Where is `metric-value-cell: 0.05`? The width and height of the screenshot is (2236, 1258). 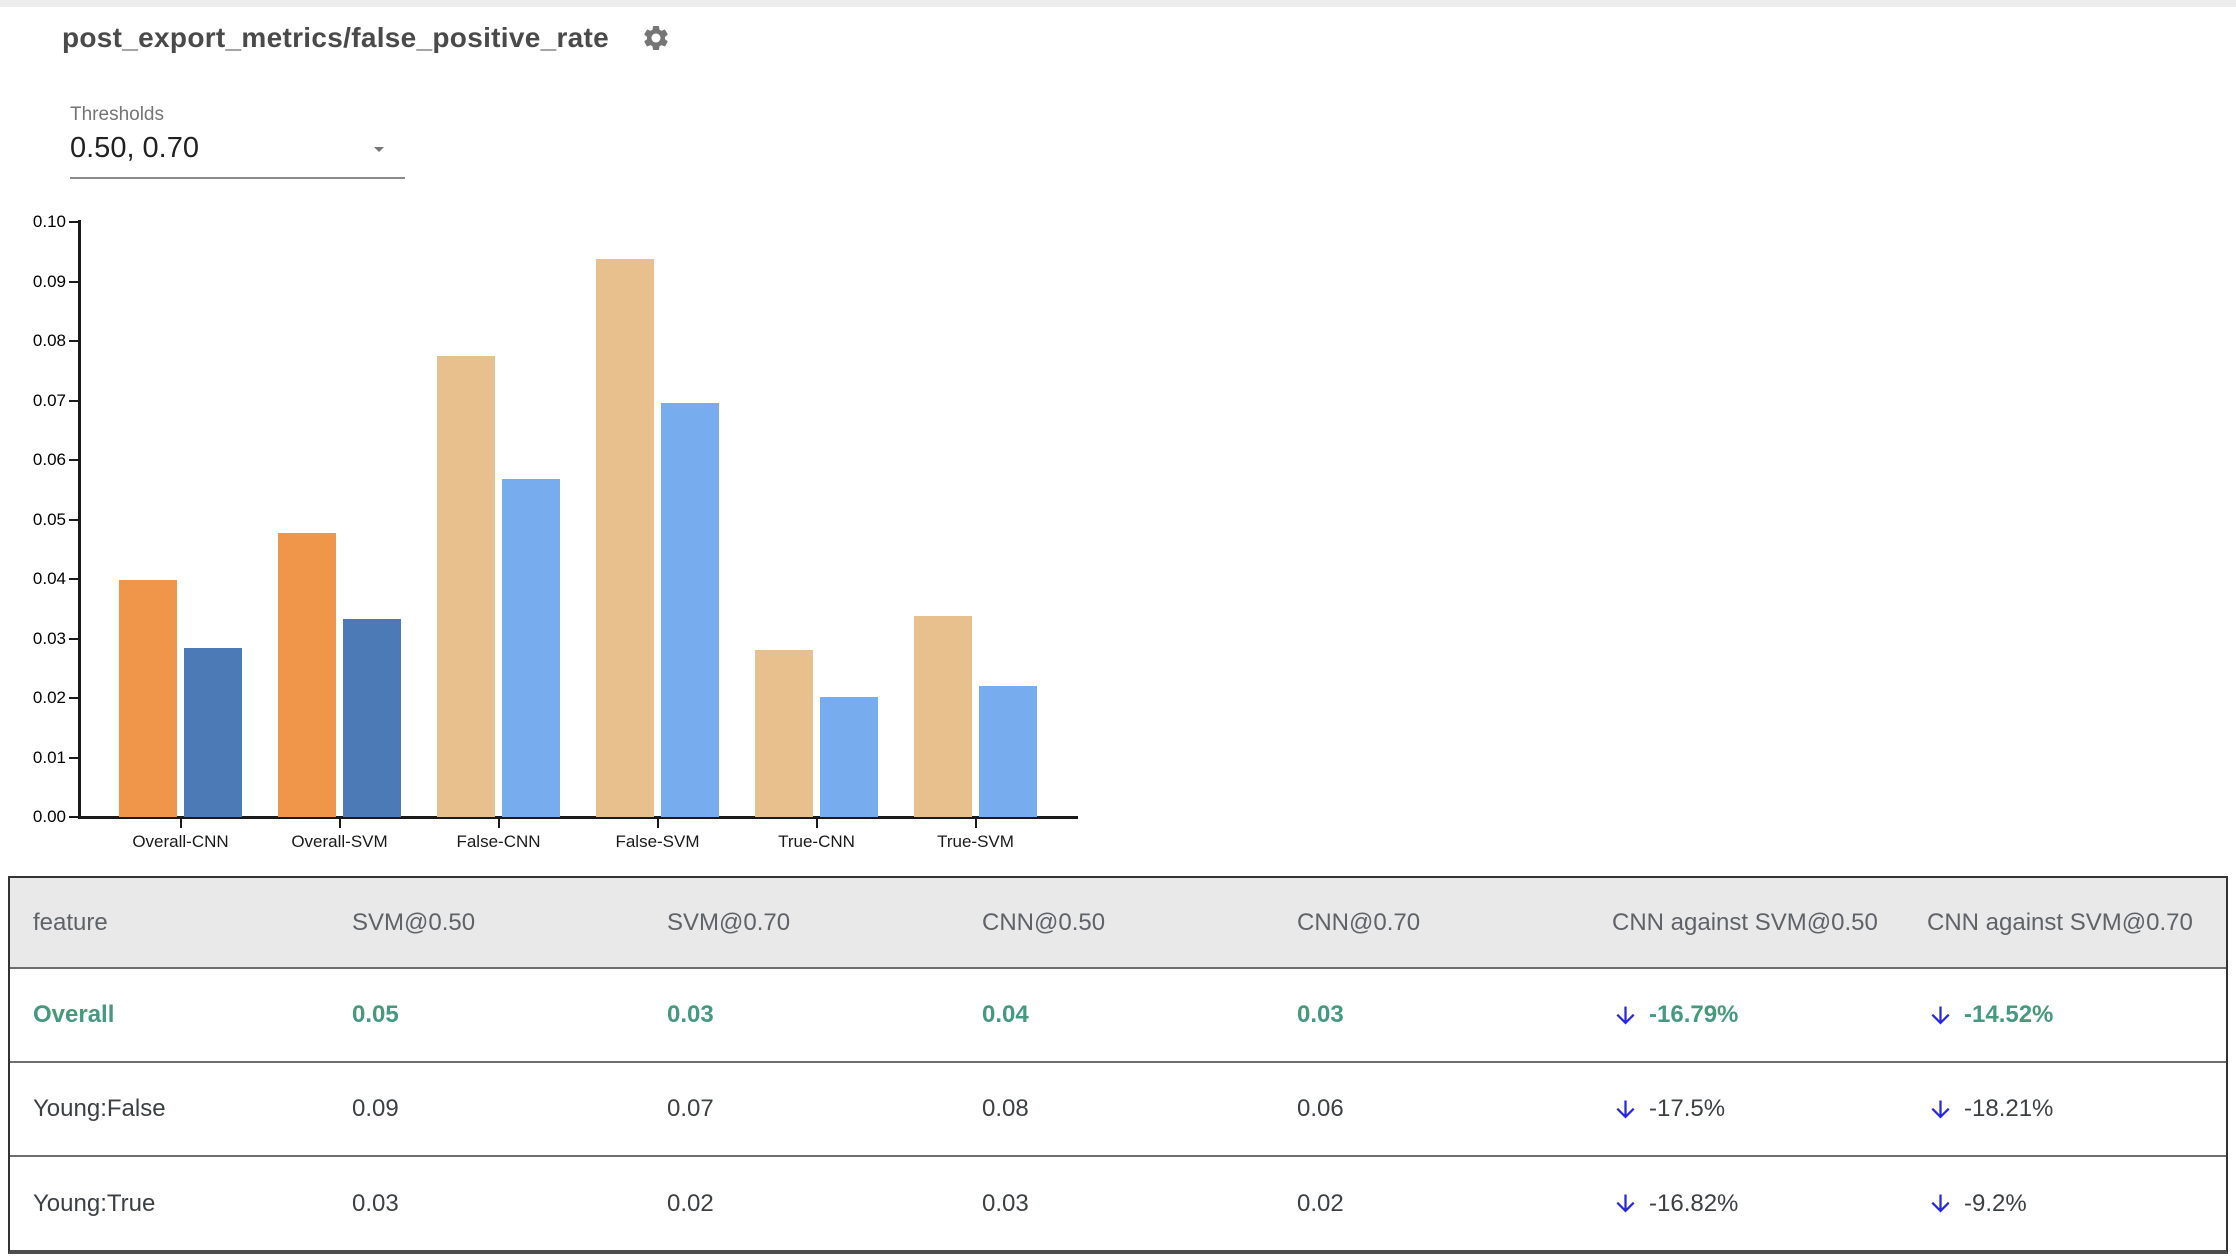 metric-value-cell: 0.05 is located at coordinates (375, 1014).